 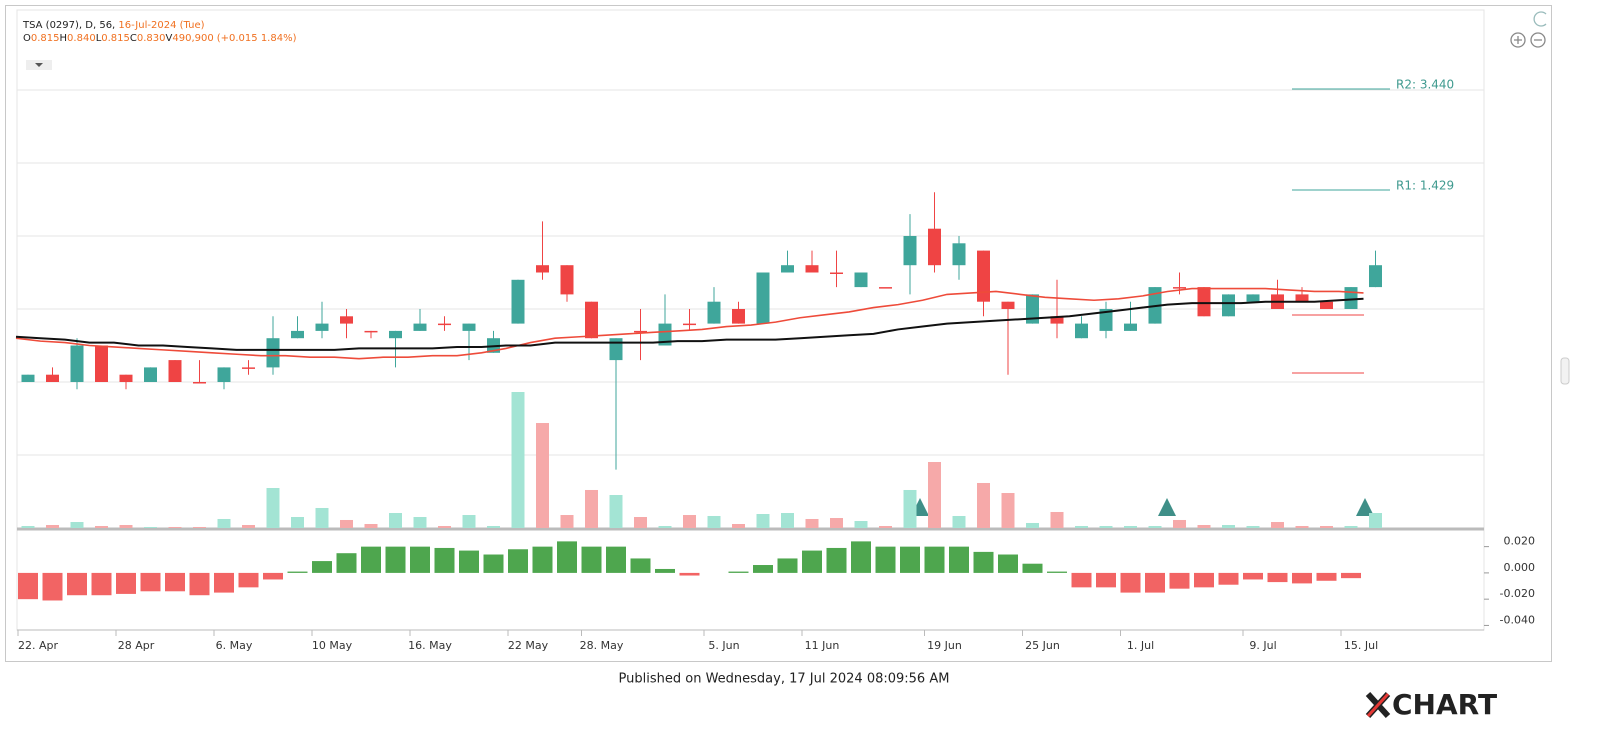 I want to click on quote-key: L, so click(x=99, y=38).